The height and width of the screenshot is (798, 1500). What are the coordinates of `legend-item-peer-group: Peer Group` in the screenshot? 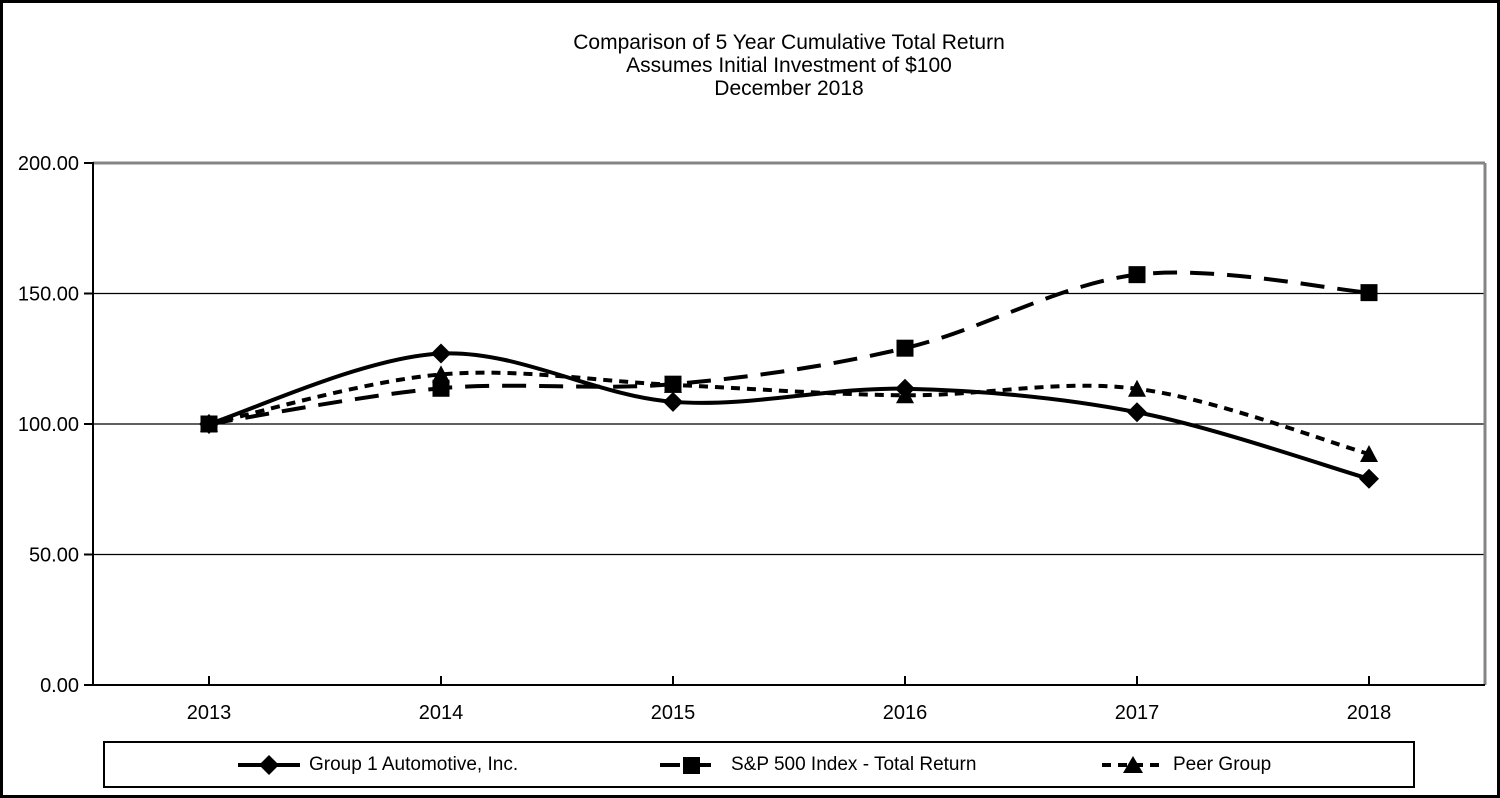 It's located at (1185, 764).